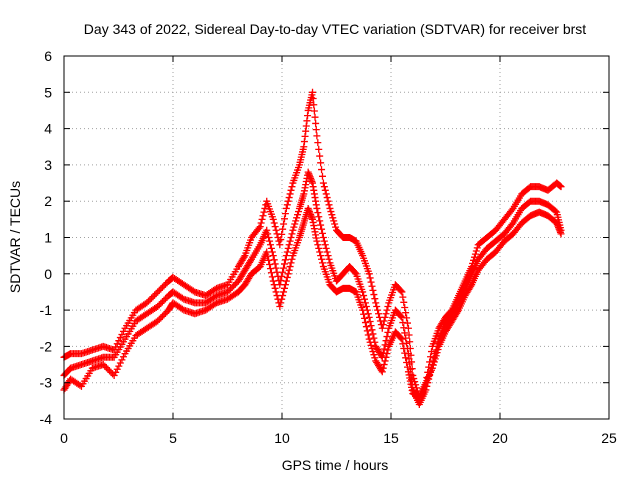 This screenshot has height=480, width=640. I want to click on y-tick-label: -2, so click(46, 346).